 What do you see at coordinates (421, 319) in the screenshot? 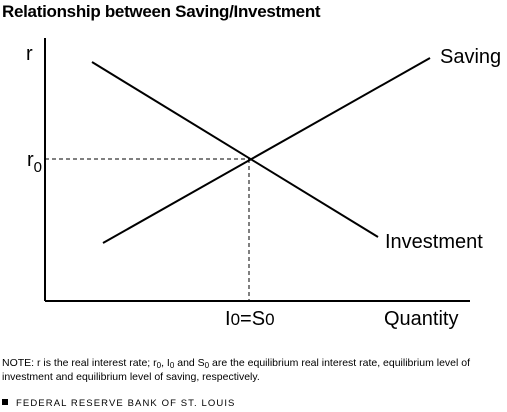
I see `x-axis-label: Quantity` at bounding box center [421, 319].